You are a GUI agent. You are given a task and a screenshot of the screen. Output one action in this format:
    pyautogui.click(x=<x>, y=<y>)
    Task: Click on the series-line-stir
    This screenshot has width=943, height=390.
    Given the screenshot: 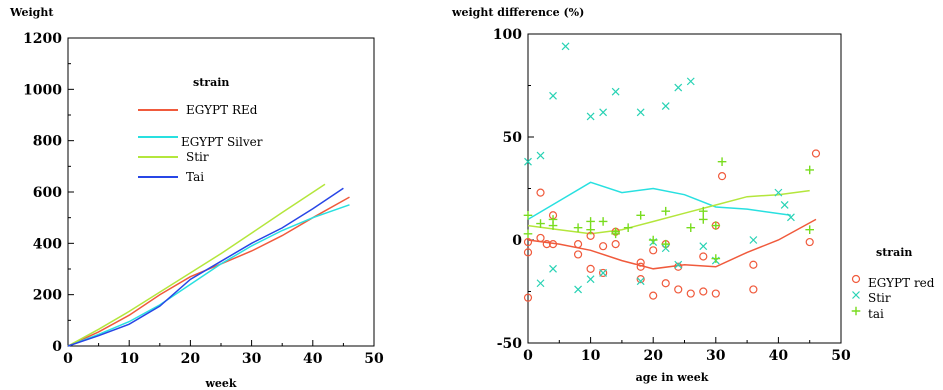 What is the action you would take?
    pyautogui.click(x=196, y=265)
    